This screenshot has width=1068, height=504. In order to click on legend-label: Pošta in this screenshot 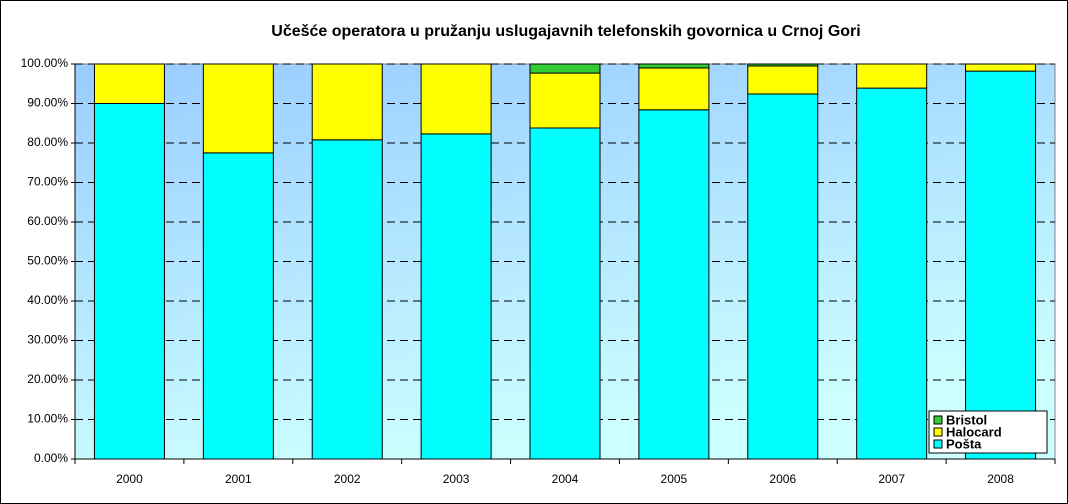, I will do `click(964, 443)`.